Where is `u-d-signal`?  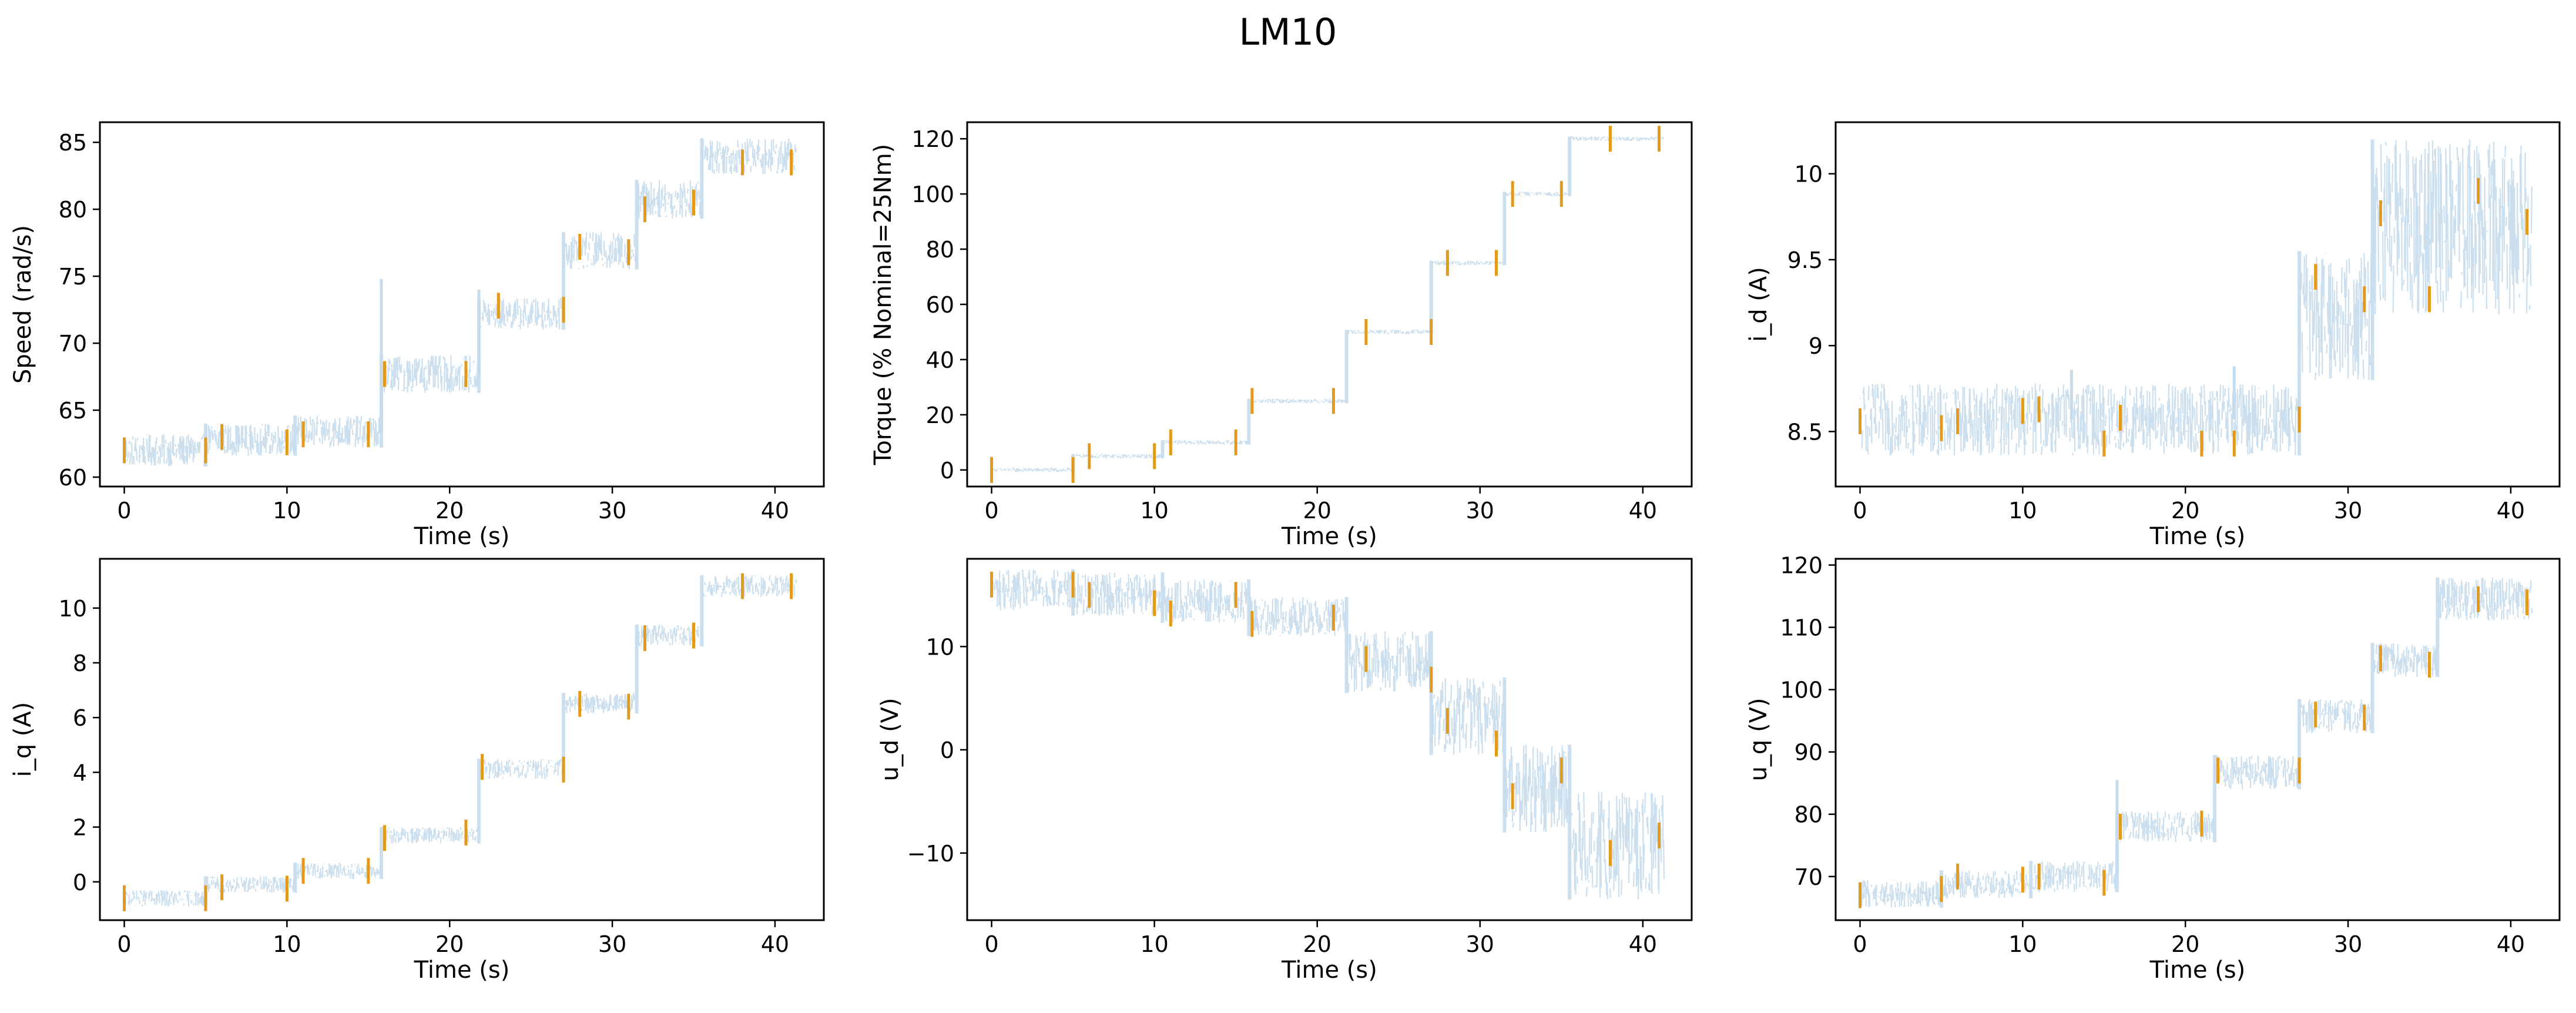 u-d-signal is located at coordinates (1328, 735).